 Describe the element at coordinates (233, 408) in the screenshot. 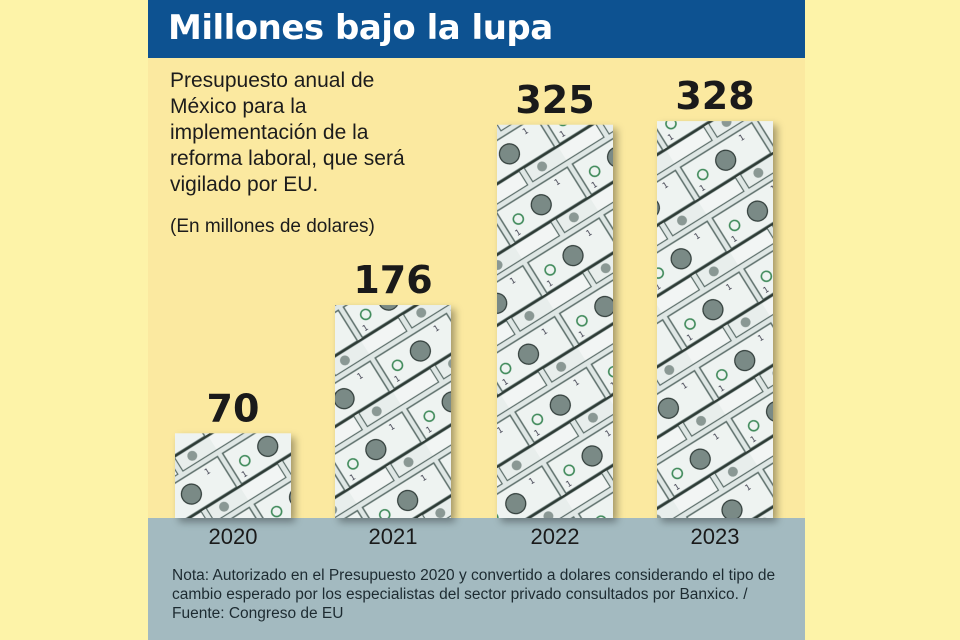

I see `value-label-2020: 70` at that location.